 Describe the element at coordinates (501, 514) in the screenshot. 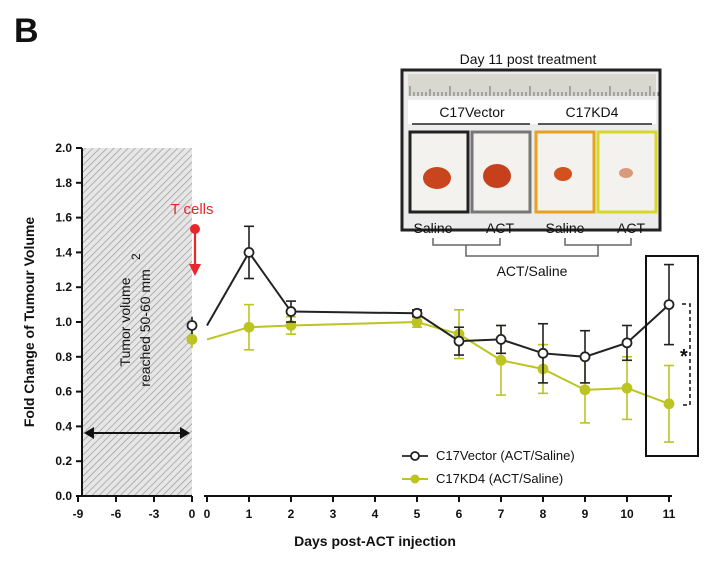

I see `x-tick-label: 7` at that location.